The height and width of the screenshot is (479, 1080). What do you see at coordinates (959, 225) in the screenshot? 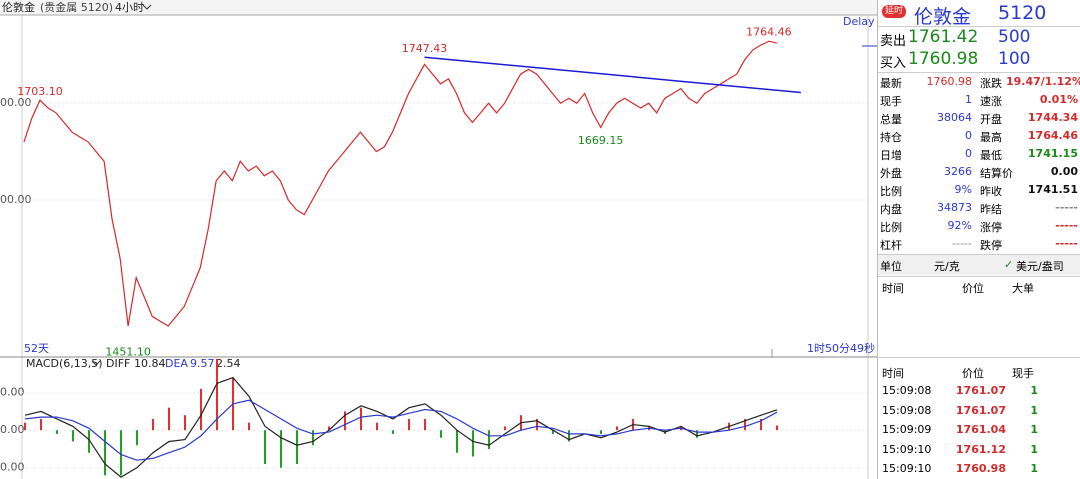
I see `quote-value: 92%` at bounding box center [959, 225].